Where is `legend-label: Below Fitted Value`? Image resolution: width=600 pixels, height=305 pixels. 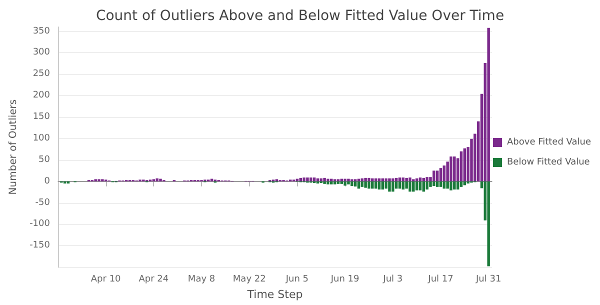 legend-label: Below Fitted Value is located at coordinates (548, 163).